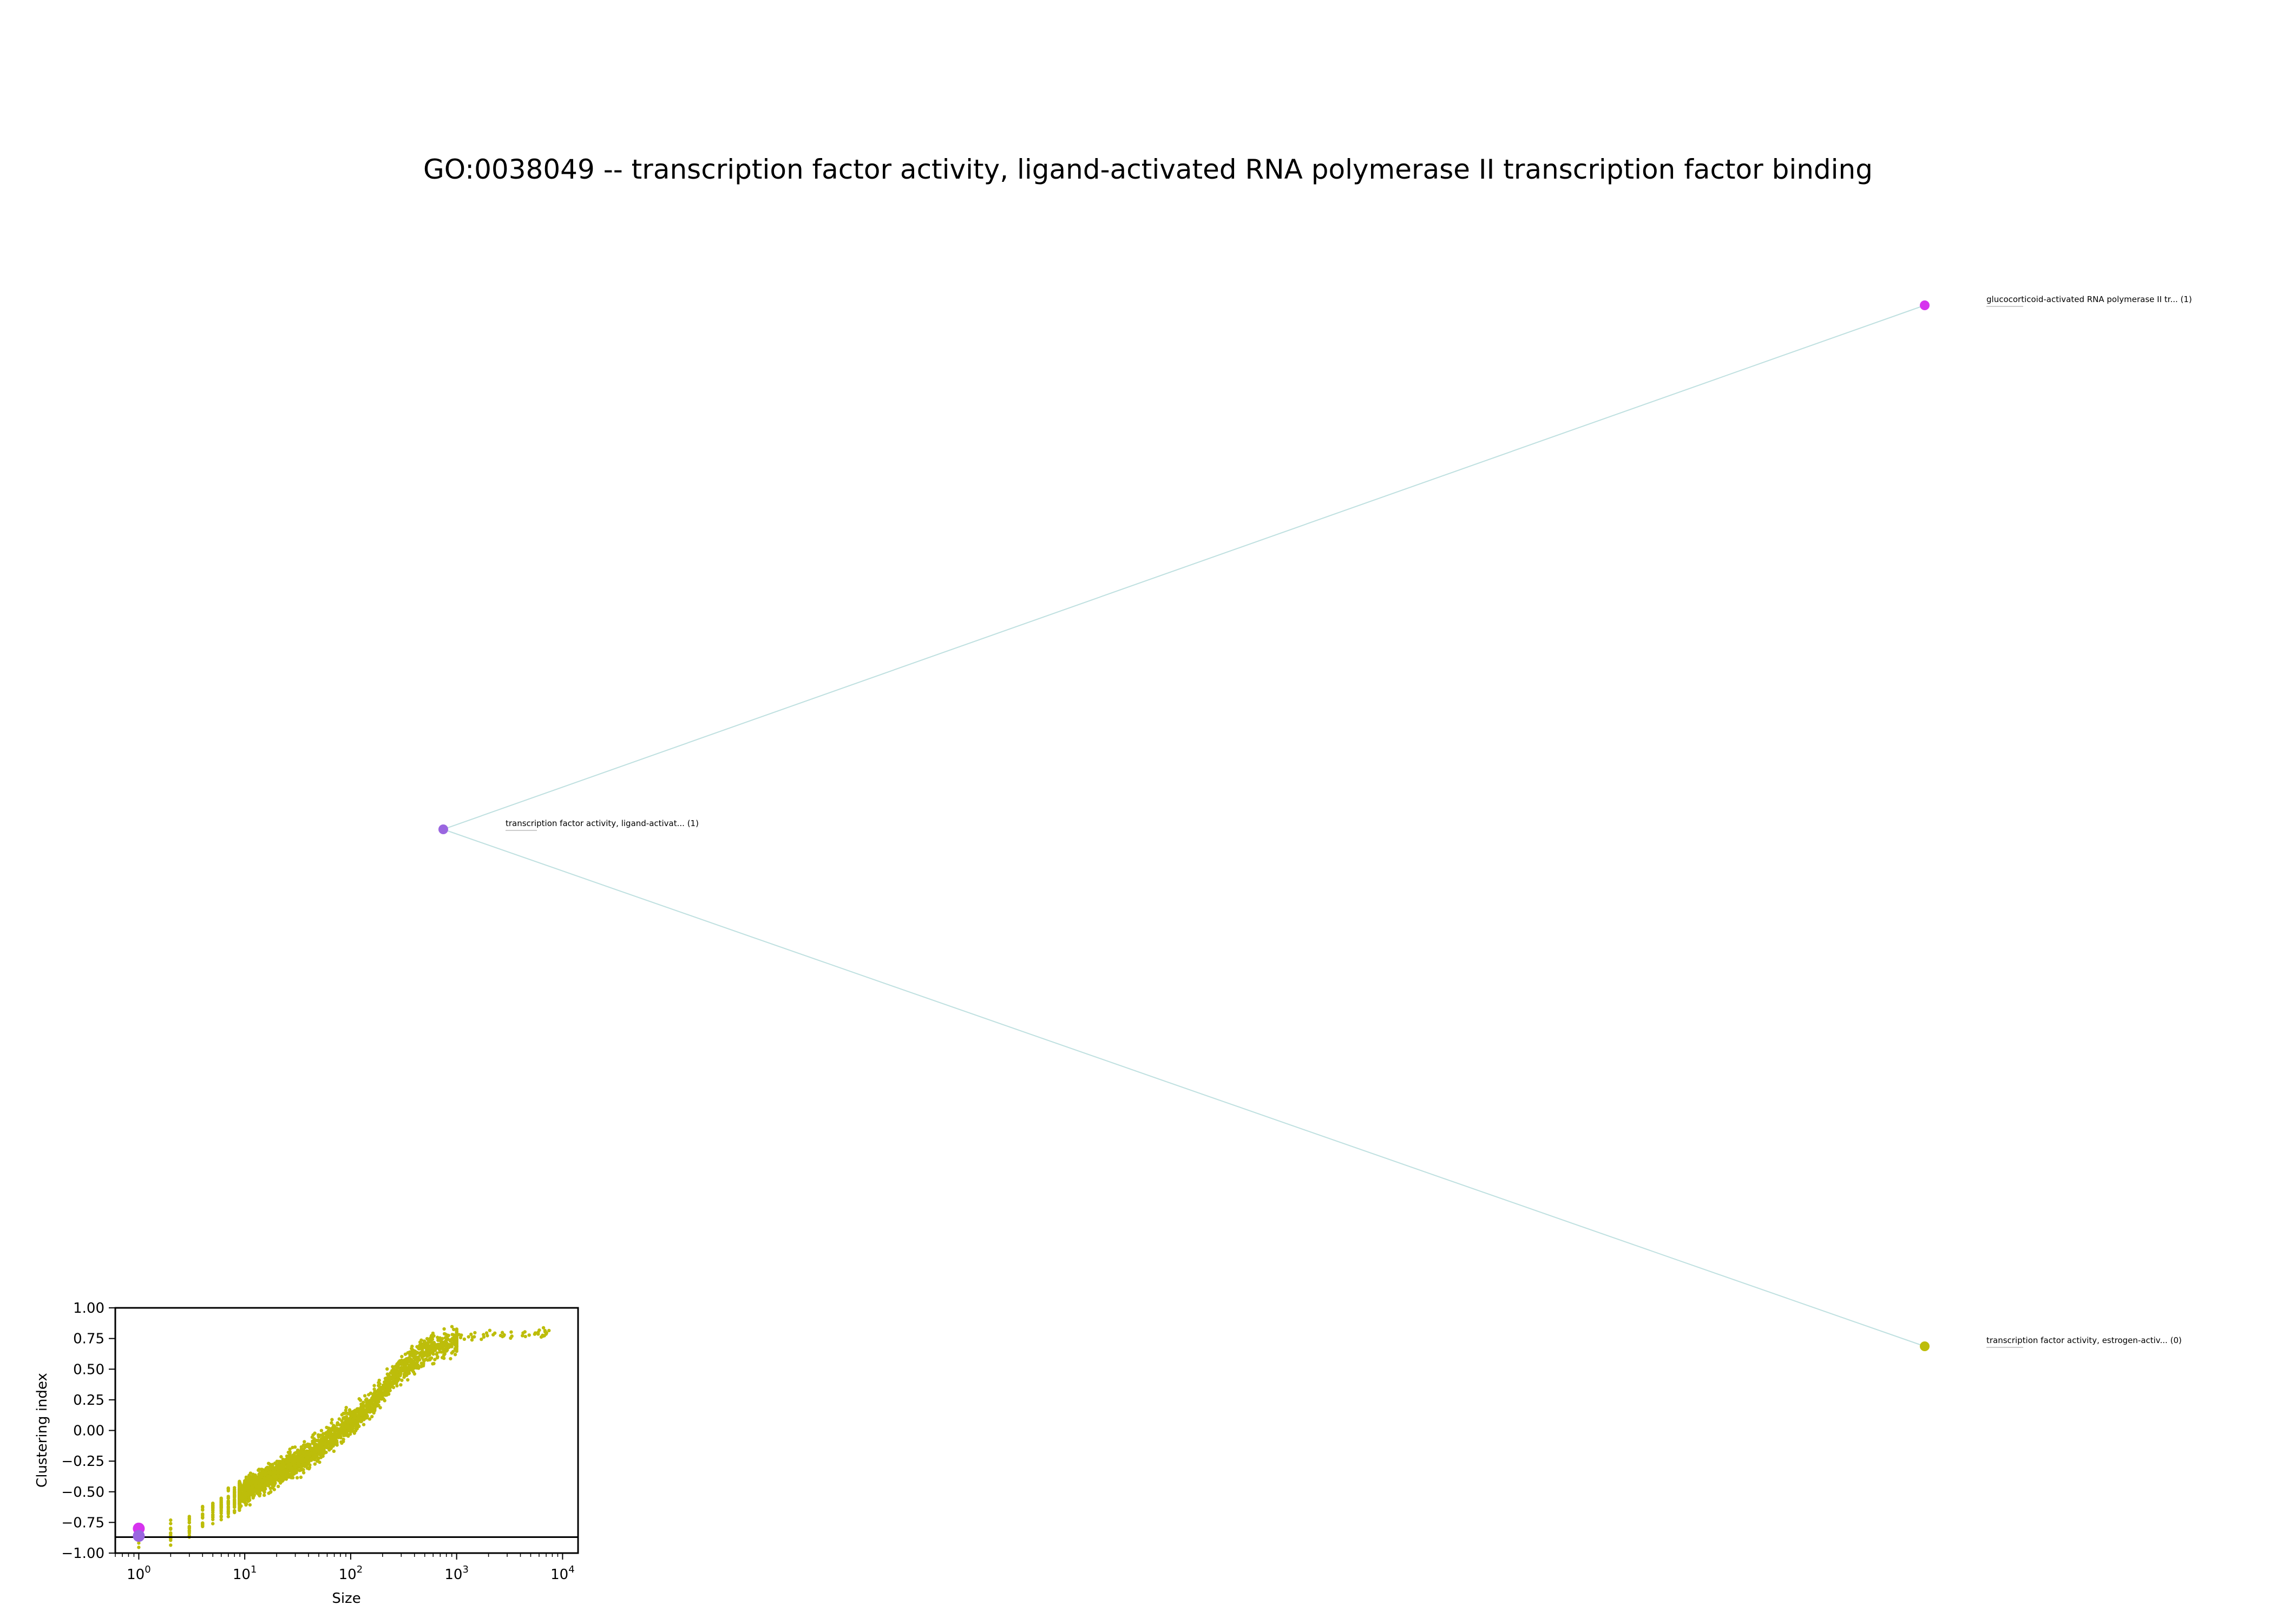  Describe the element at coordinates (139, 1532) in the screenshot. I see `highlighted-points` at that location.